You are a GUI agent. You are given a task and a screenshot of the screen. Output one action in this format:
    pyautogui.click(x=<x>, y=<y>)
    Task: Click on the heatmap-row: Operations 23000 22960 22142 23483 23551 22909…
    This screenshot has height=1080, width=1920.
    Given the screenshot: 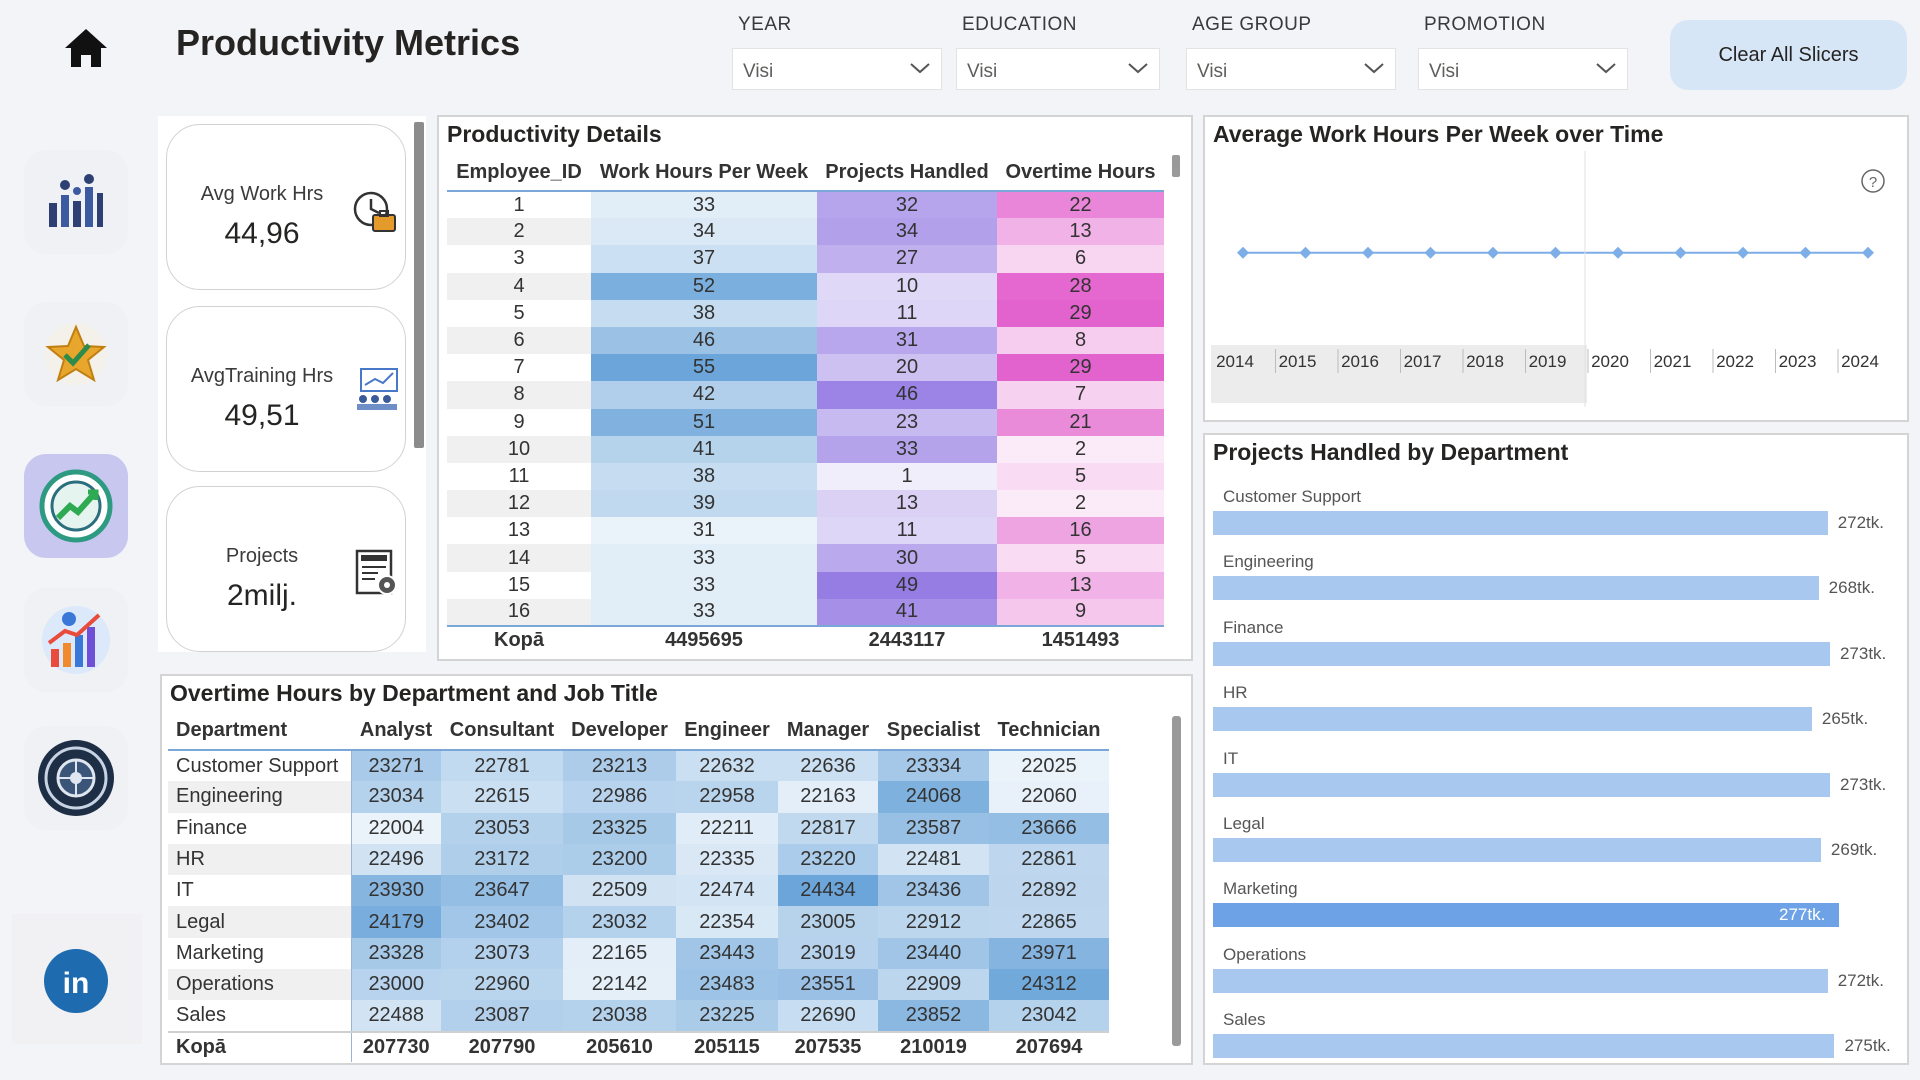 What is the action you would take?
    pyautogui.click(x=638, y=985)
    